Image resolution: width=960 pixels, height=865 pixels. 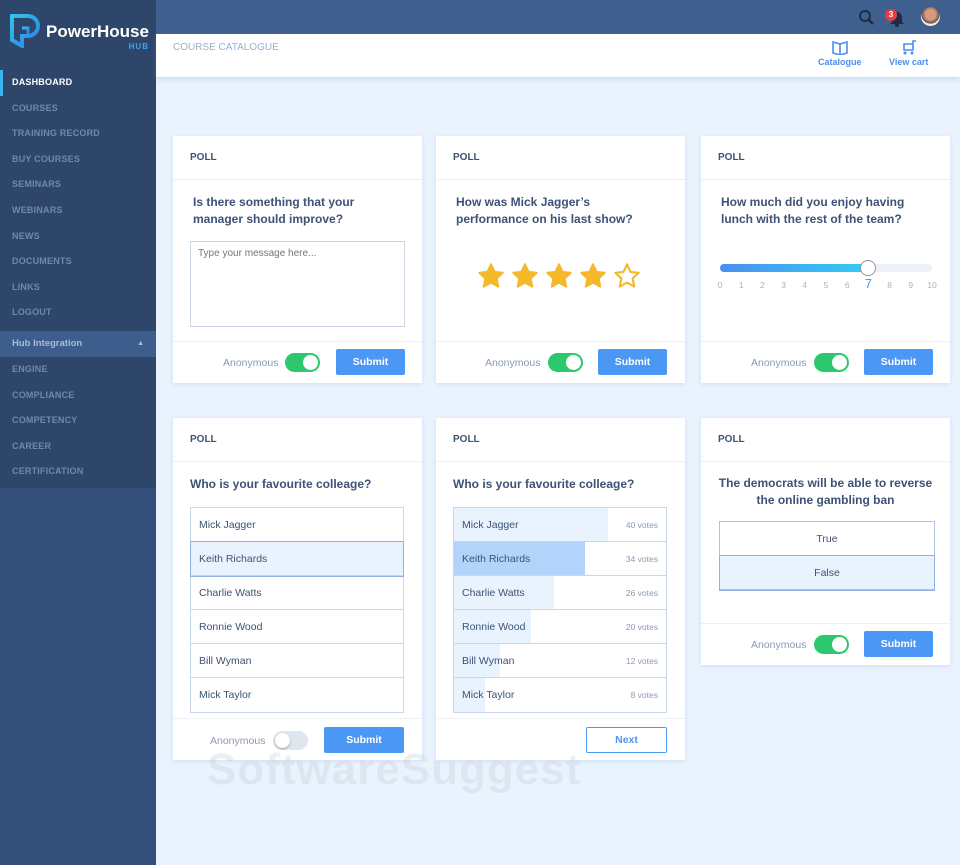 I want to click on book-icon, so click(x=839, y=47).